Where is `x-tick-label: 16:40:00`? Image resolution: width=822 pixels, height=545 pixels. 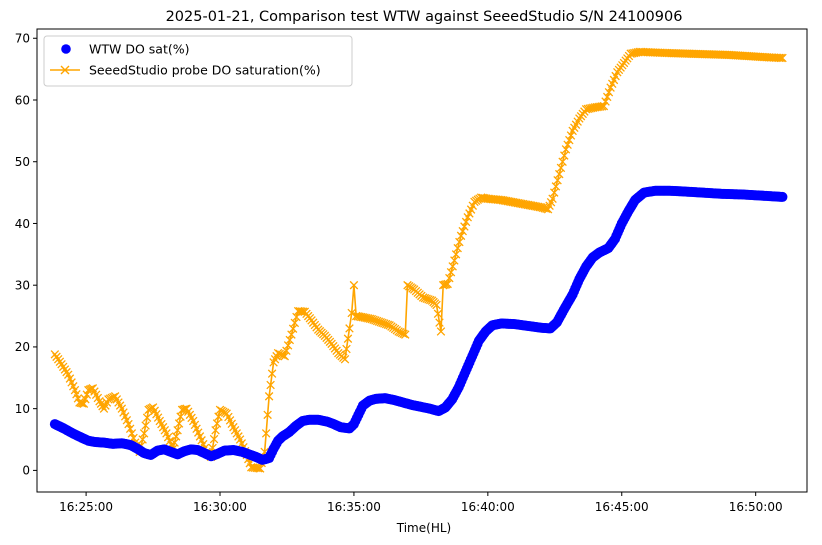 x-tick-label: 16:40:00 is located at coordinates (488, 507).